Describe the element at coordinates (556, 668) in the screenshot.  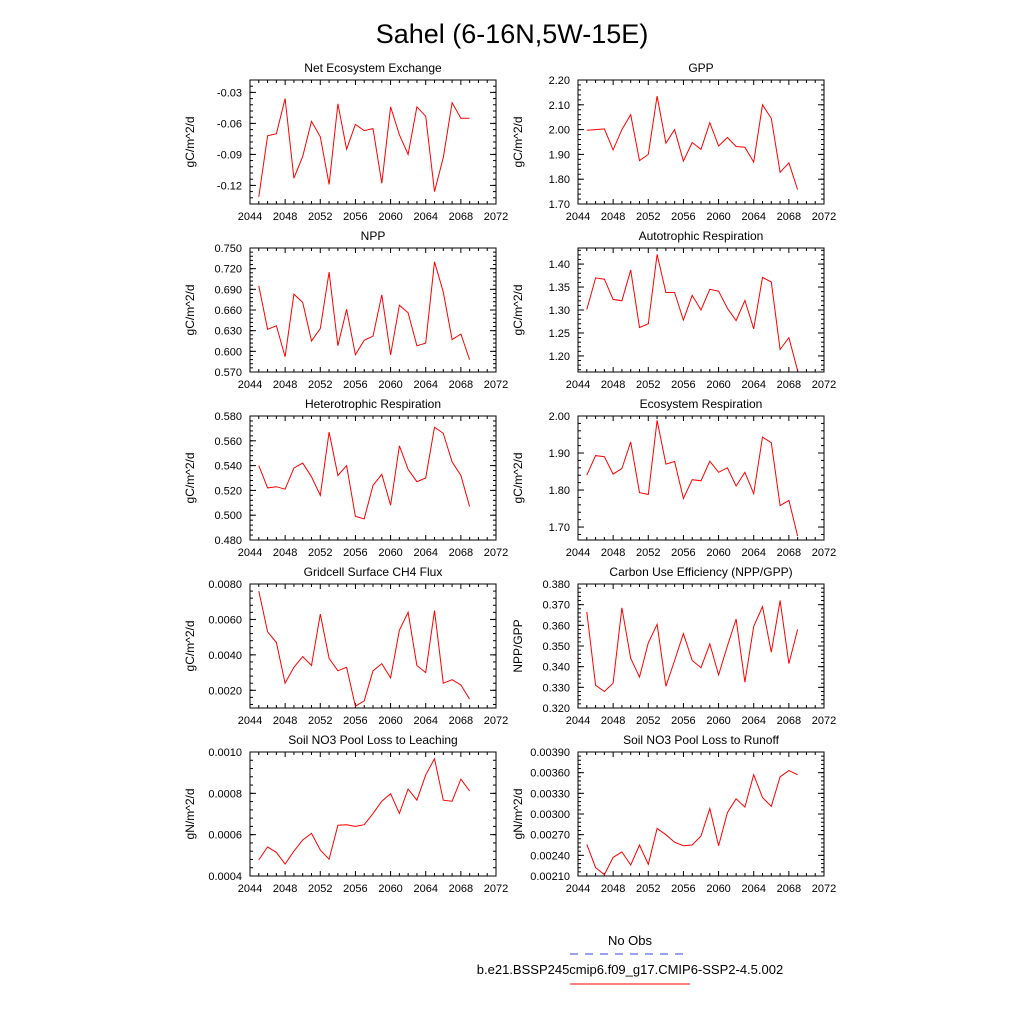
I see `y-tick-label: 0.340` at that location.